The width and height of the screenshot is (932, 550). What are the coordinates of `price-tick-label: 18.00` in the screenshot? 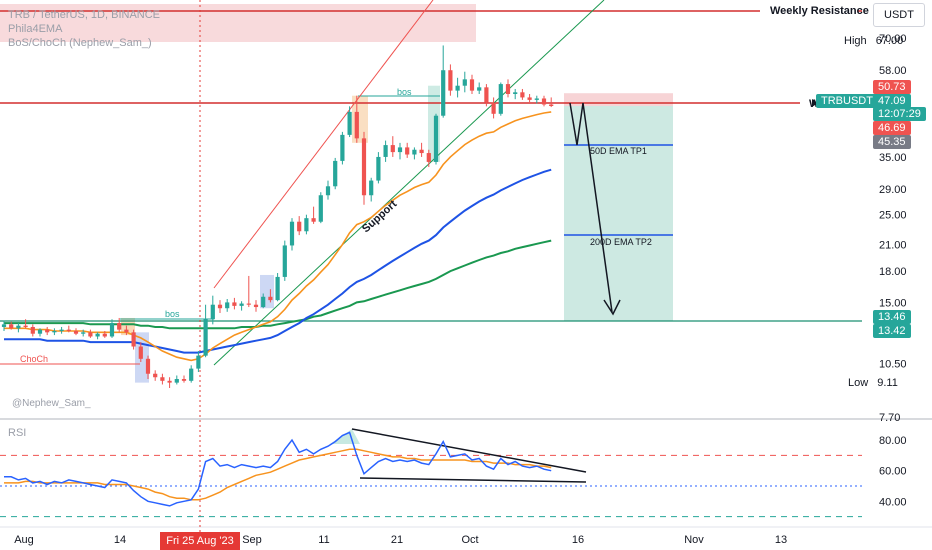 It's located at (893, 272).